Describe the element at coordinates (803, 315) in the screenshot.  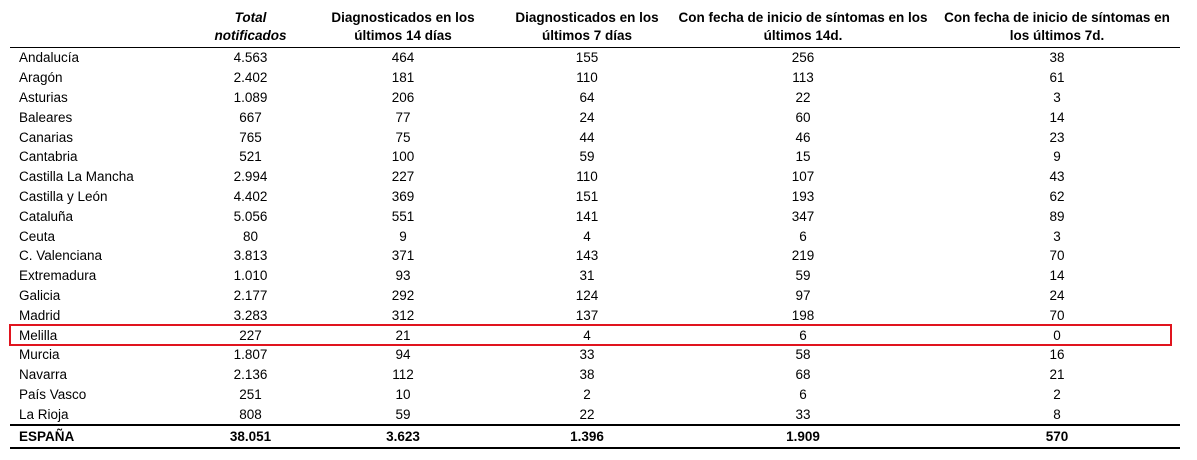
I see `table-cell: 198` at that location.